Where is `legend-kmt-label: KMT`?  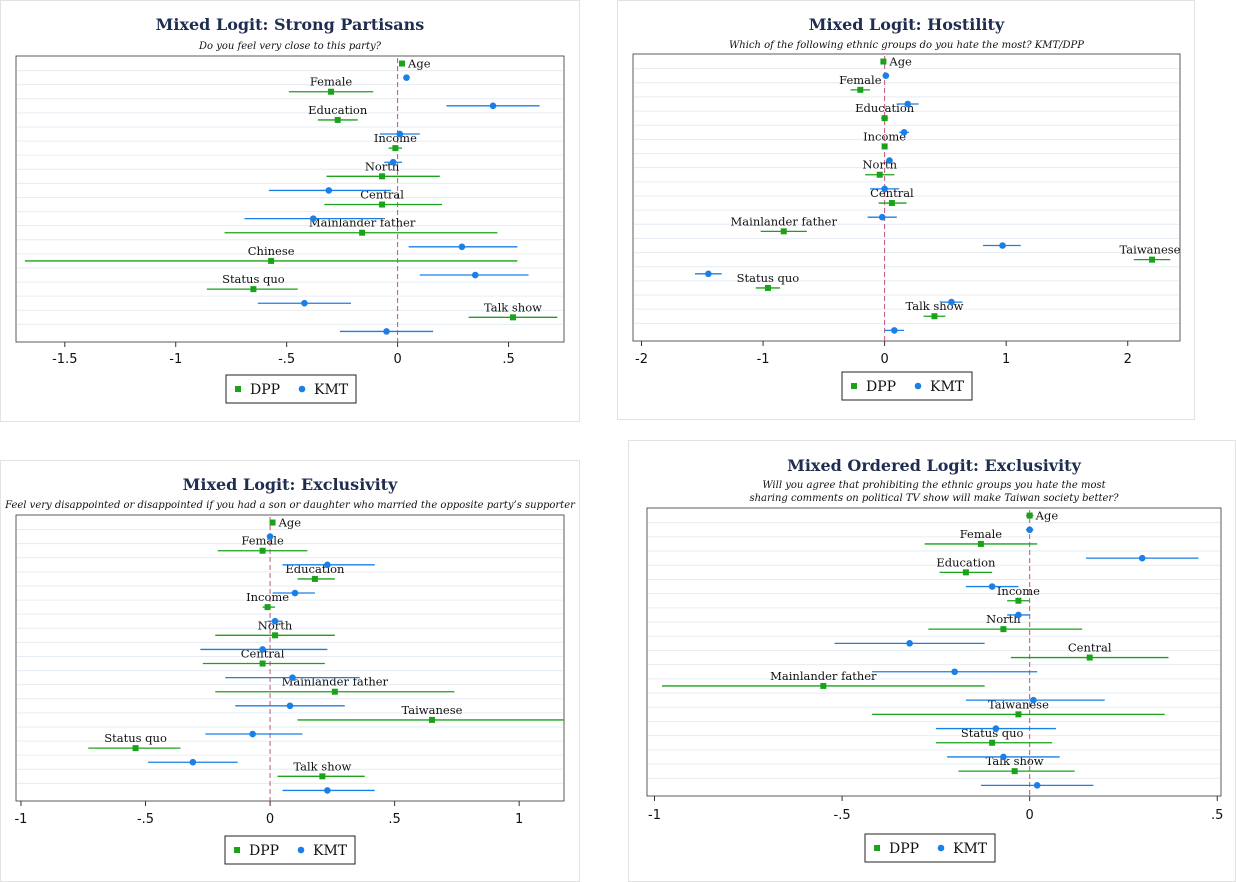
legend-kmt-label: KMT is located at coordinates (331, 390).